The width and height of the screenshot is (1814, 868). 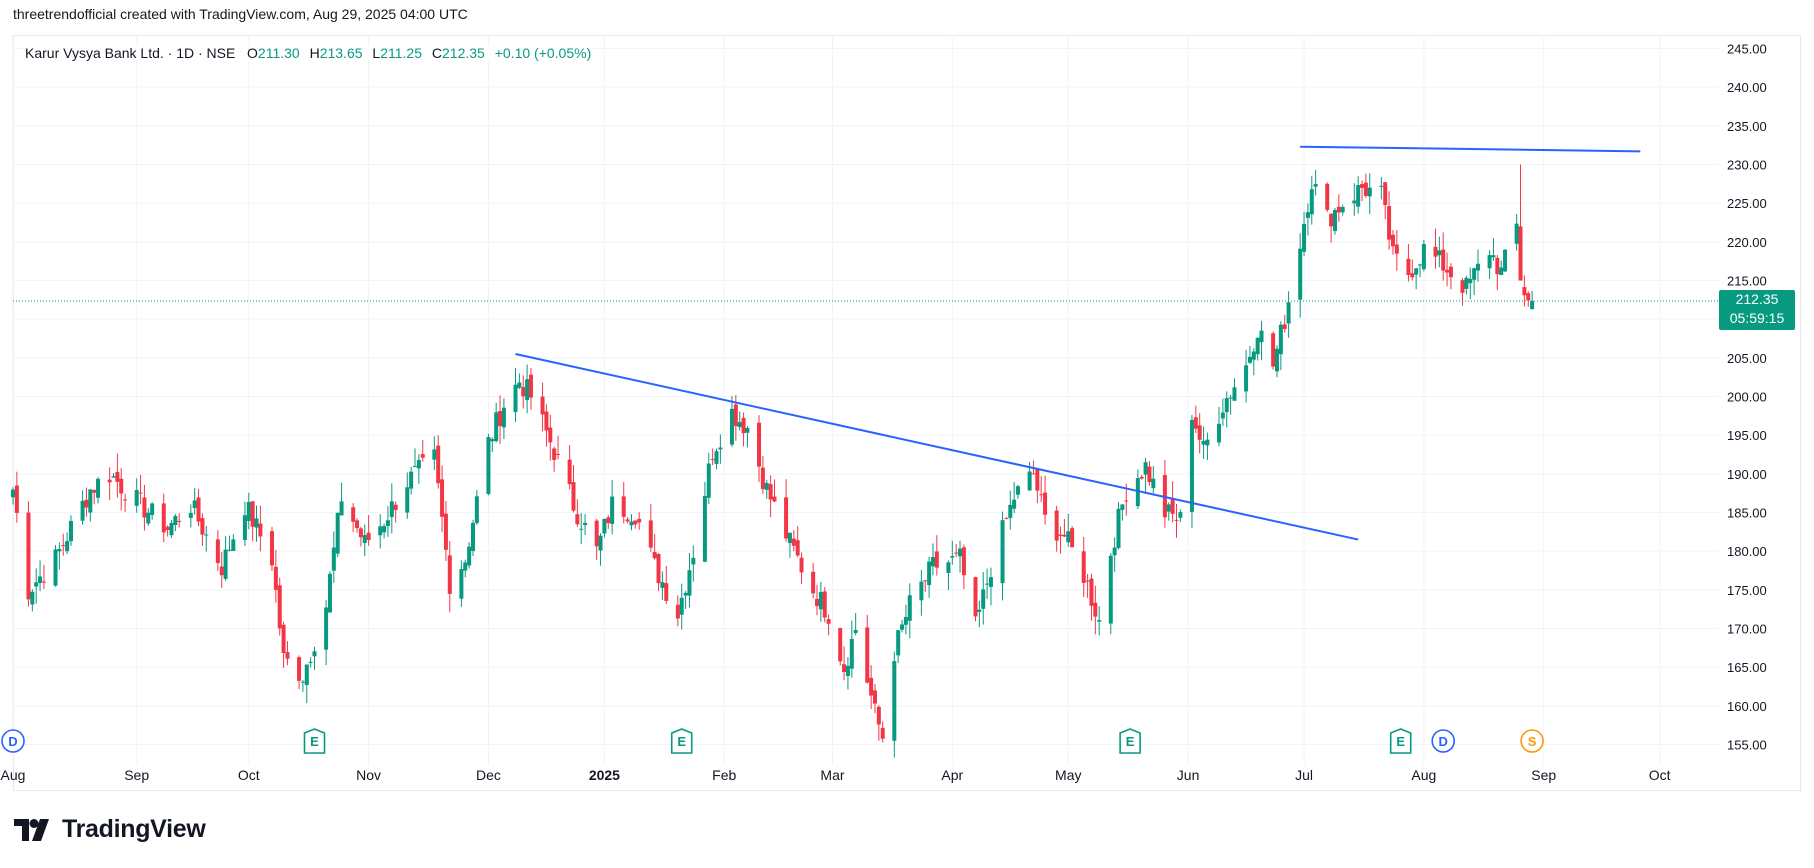 What do you see at coordinates (249, 775) in the screenshot?
I see `time-tick-label: Oct` at bounding box center [249, 775].